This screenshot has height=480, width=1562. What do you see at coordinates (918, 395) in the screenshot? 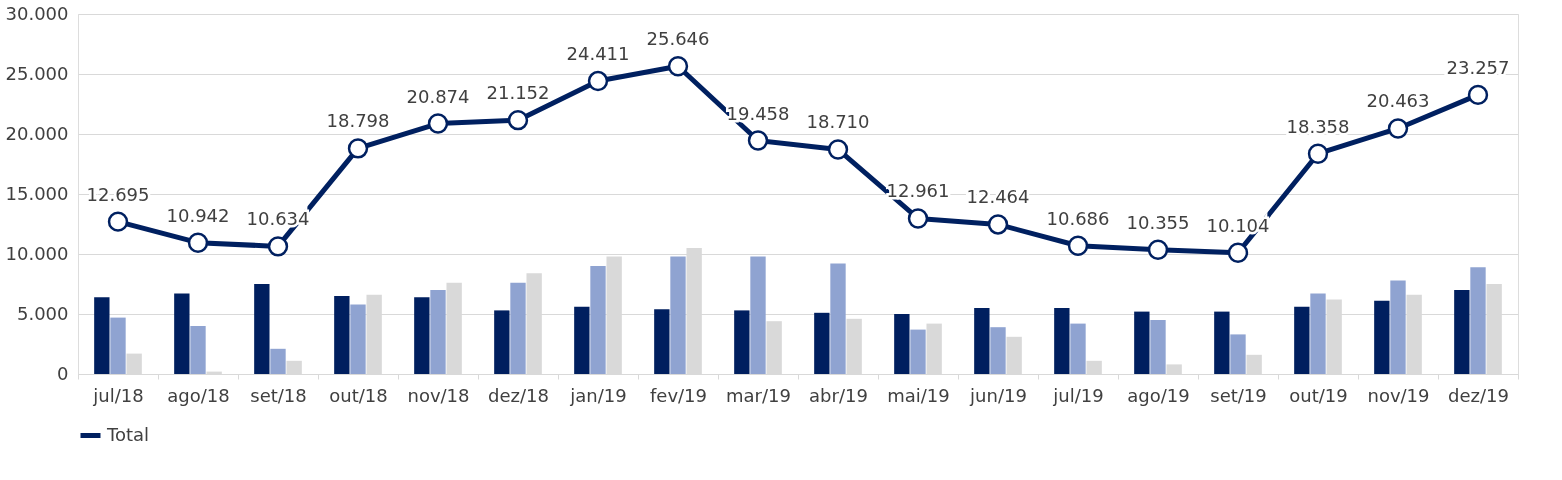
I see `x-tick-label: mai/19` at bounding box center [918, 395].